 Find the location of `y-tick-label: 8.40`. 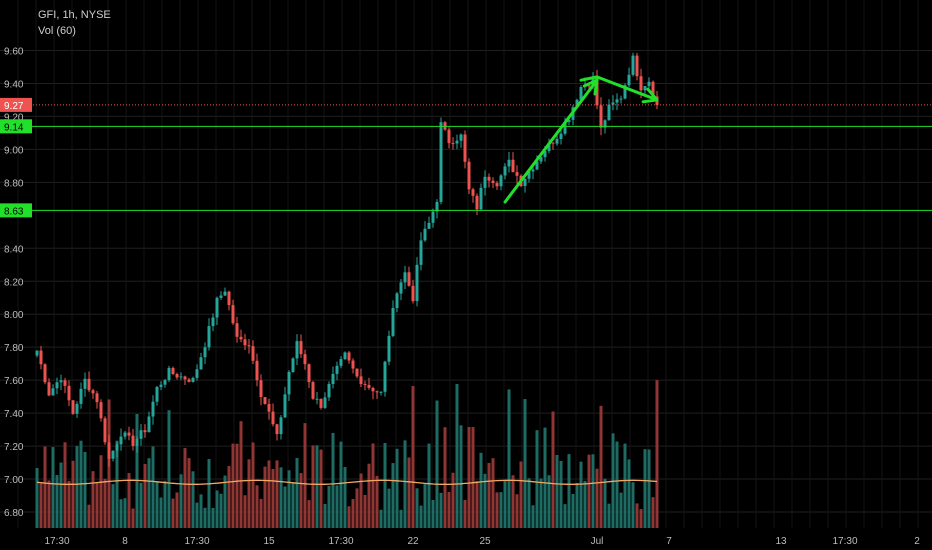

y-tick-label: 8.40 is located at coordinates (14, 249).